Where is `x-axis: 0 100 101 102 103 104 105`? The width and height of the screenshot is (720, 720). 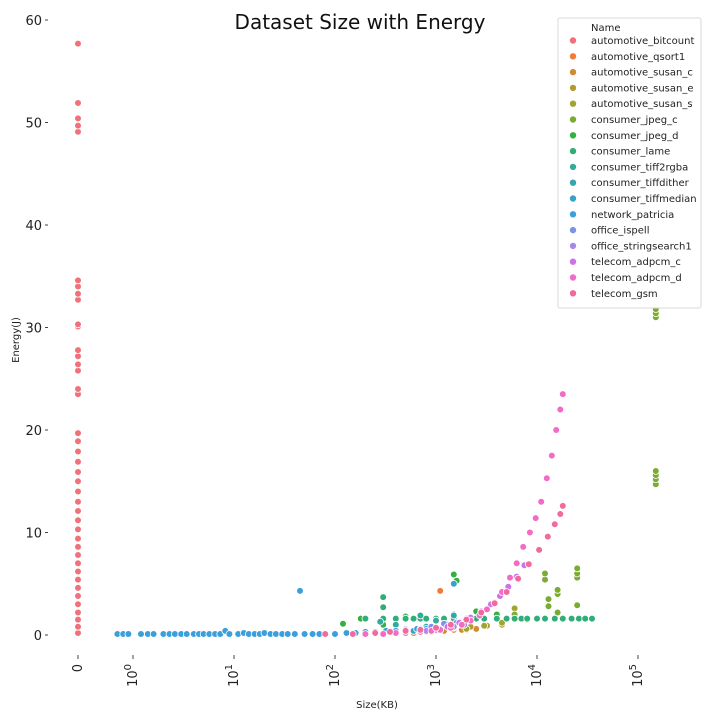 x-axis: 0 100 101 102 103 104 105 is located at coordinates (358, 671).